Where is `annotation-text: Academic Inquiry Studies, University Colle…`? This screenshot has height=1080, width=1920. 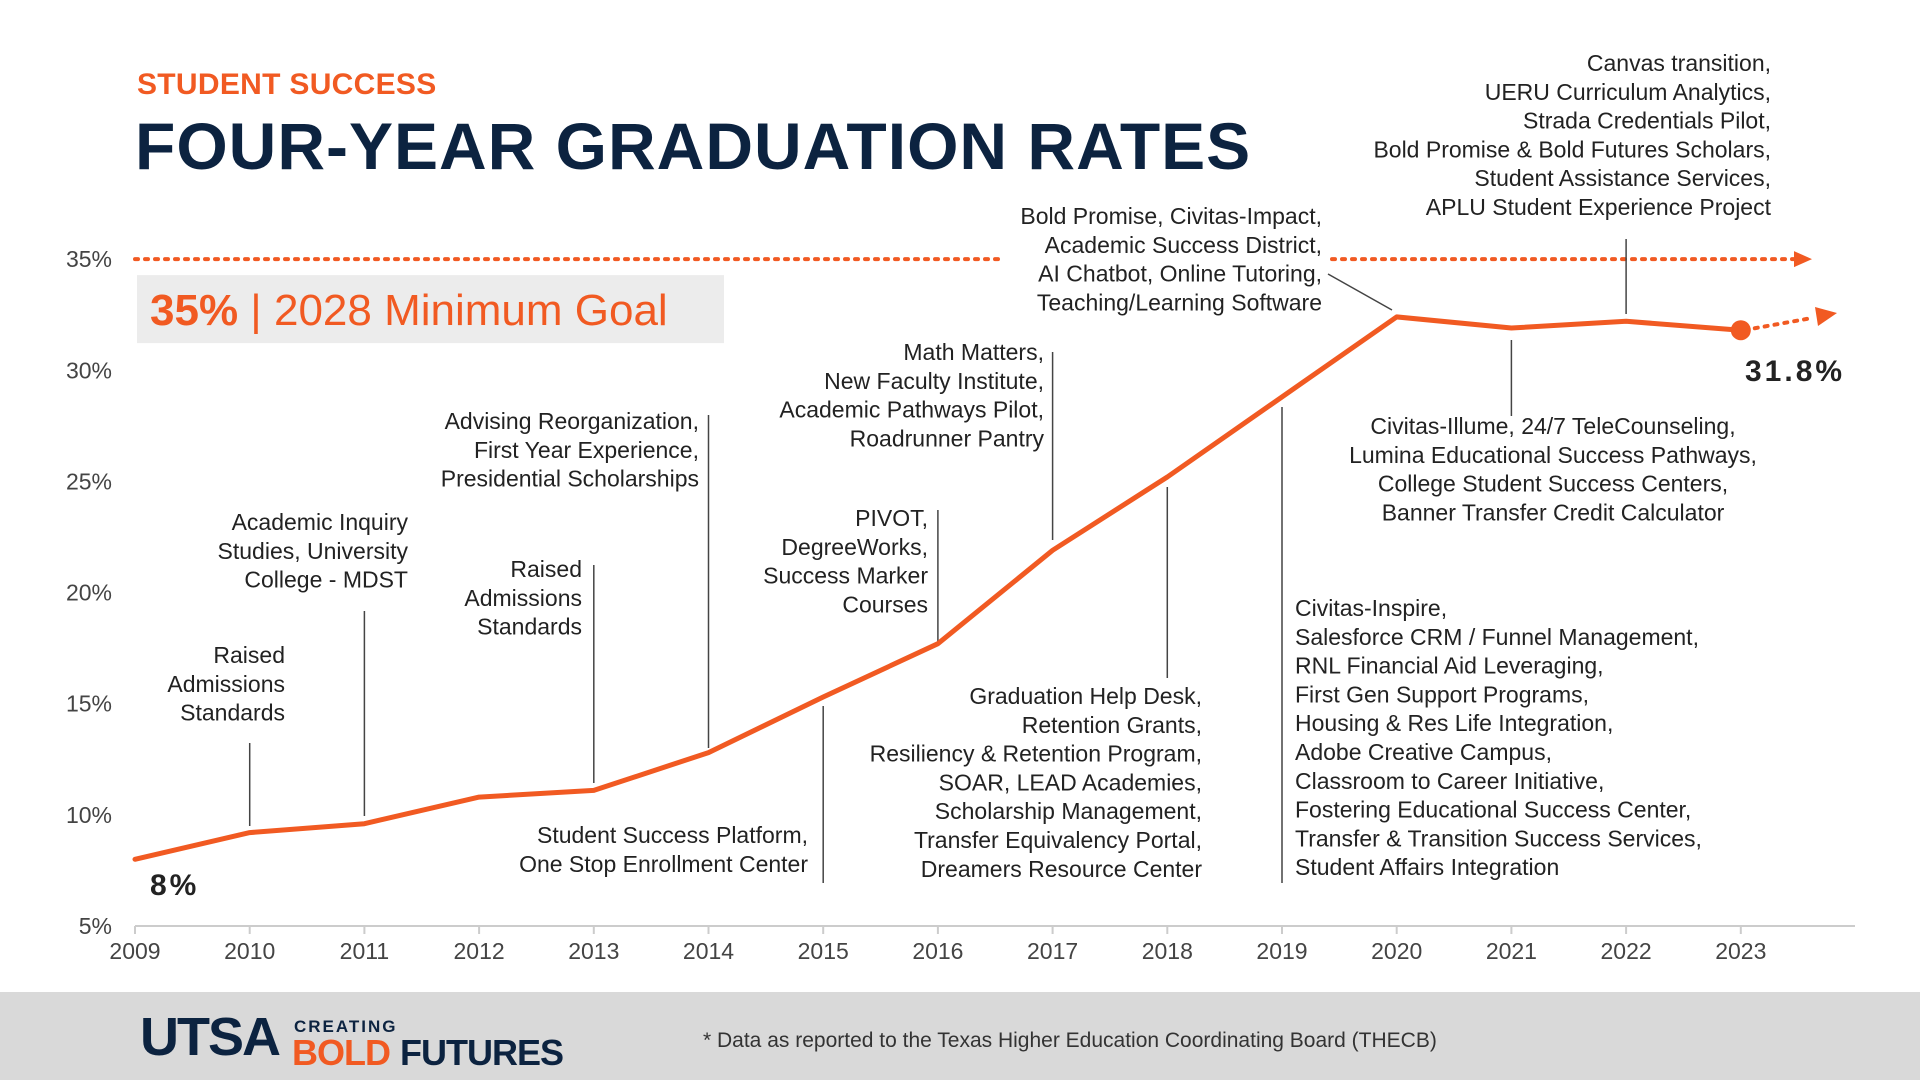
annotation-text: Academic Inquiry Studies, University Colle… is located at coordinates (313, 551).